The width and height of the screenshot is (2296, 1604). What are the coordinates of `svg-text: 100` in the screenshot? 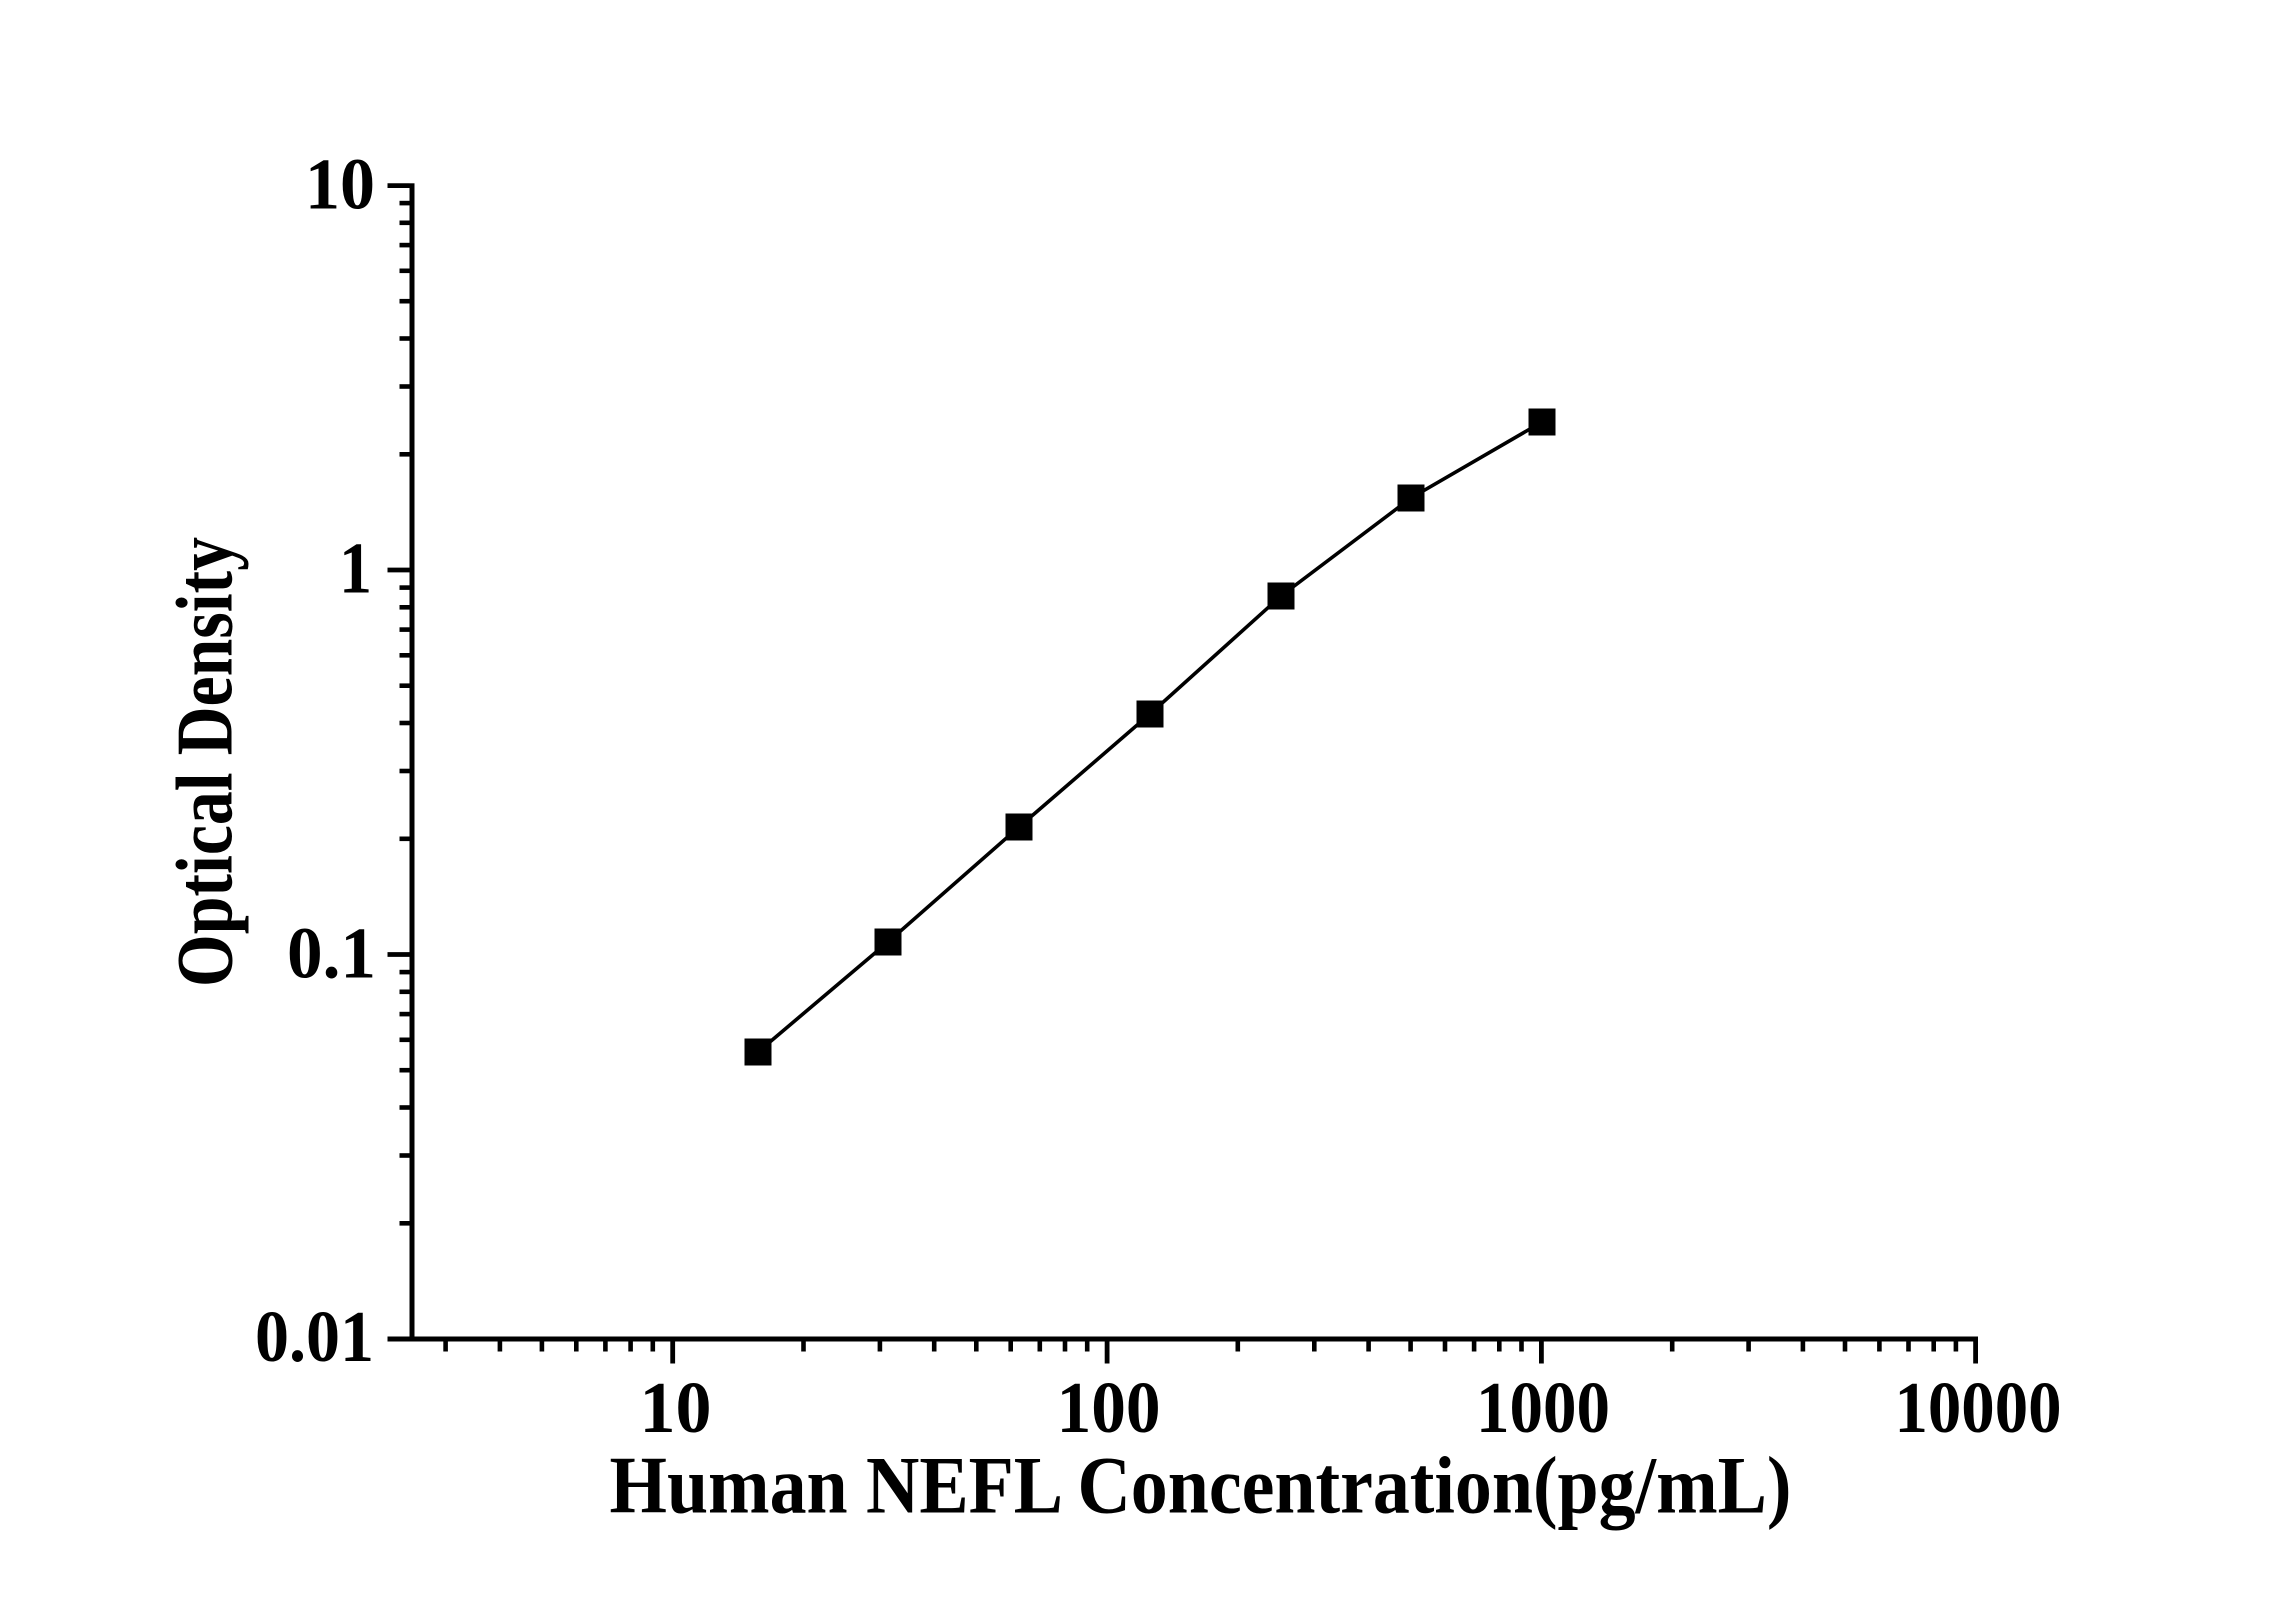 It's located at (1109, 1407).